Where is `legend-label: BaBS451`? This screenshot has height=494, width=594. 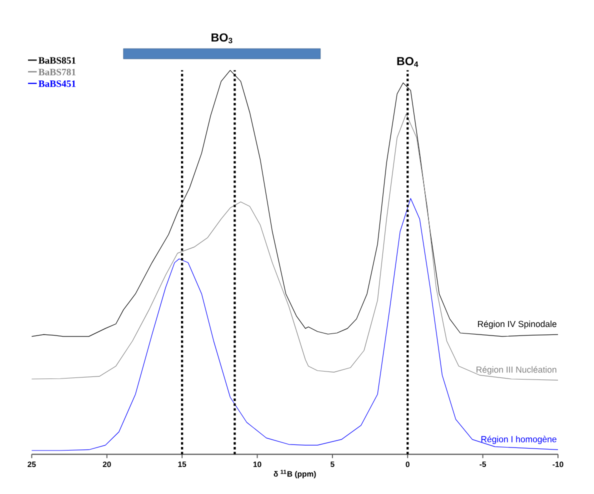
legend-label: BaBS451 is located at coordinates (57, 83).